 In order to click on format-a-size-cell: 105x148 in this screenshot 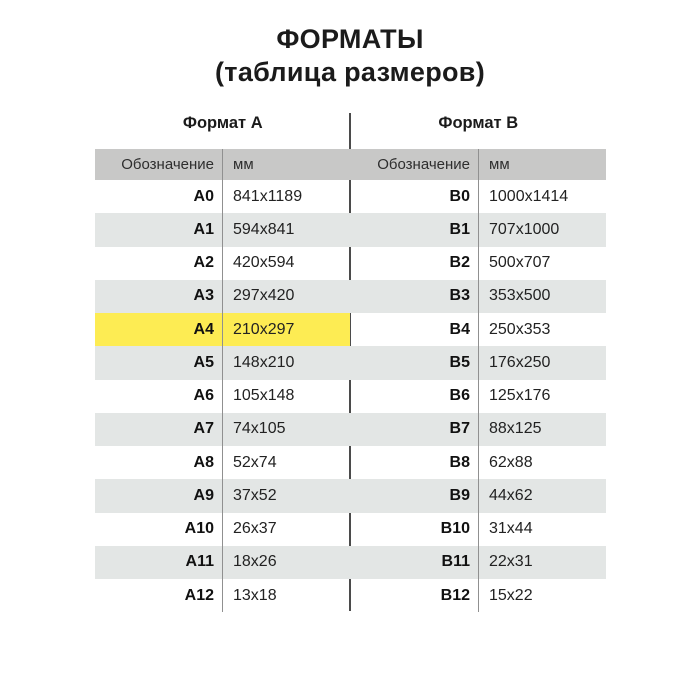, I will do `click(286, 396)`.